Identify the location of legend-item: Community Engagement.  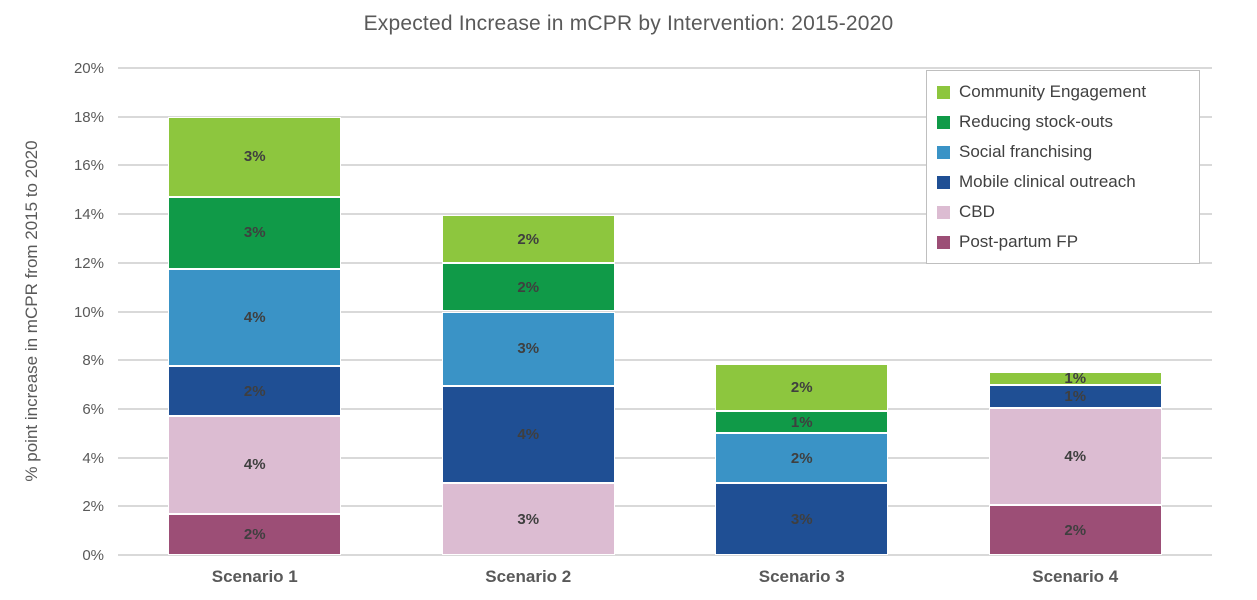
(1068, 92).